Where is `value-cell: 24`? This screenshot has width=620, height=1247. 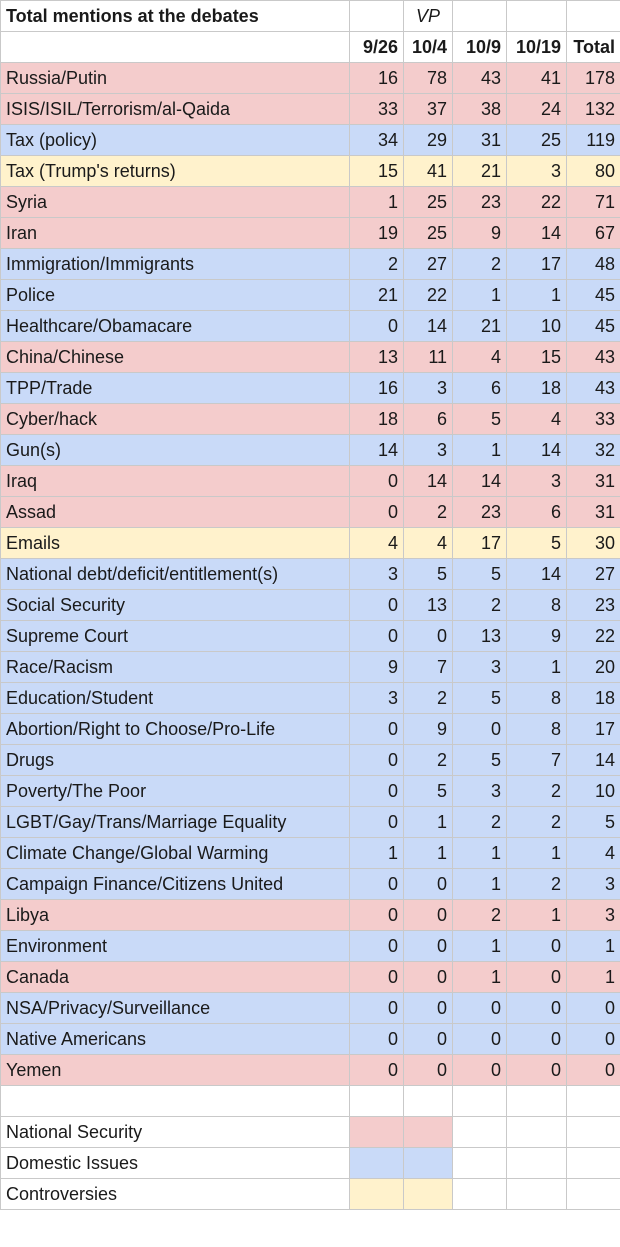 value-cell: 24 is located at coordinates (536, 109).